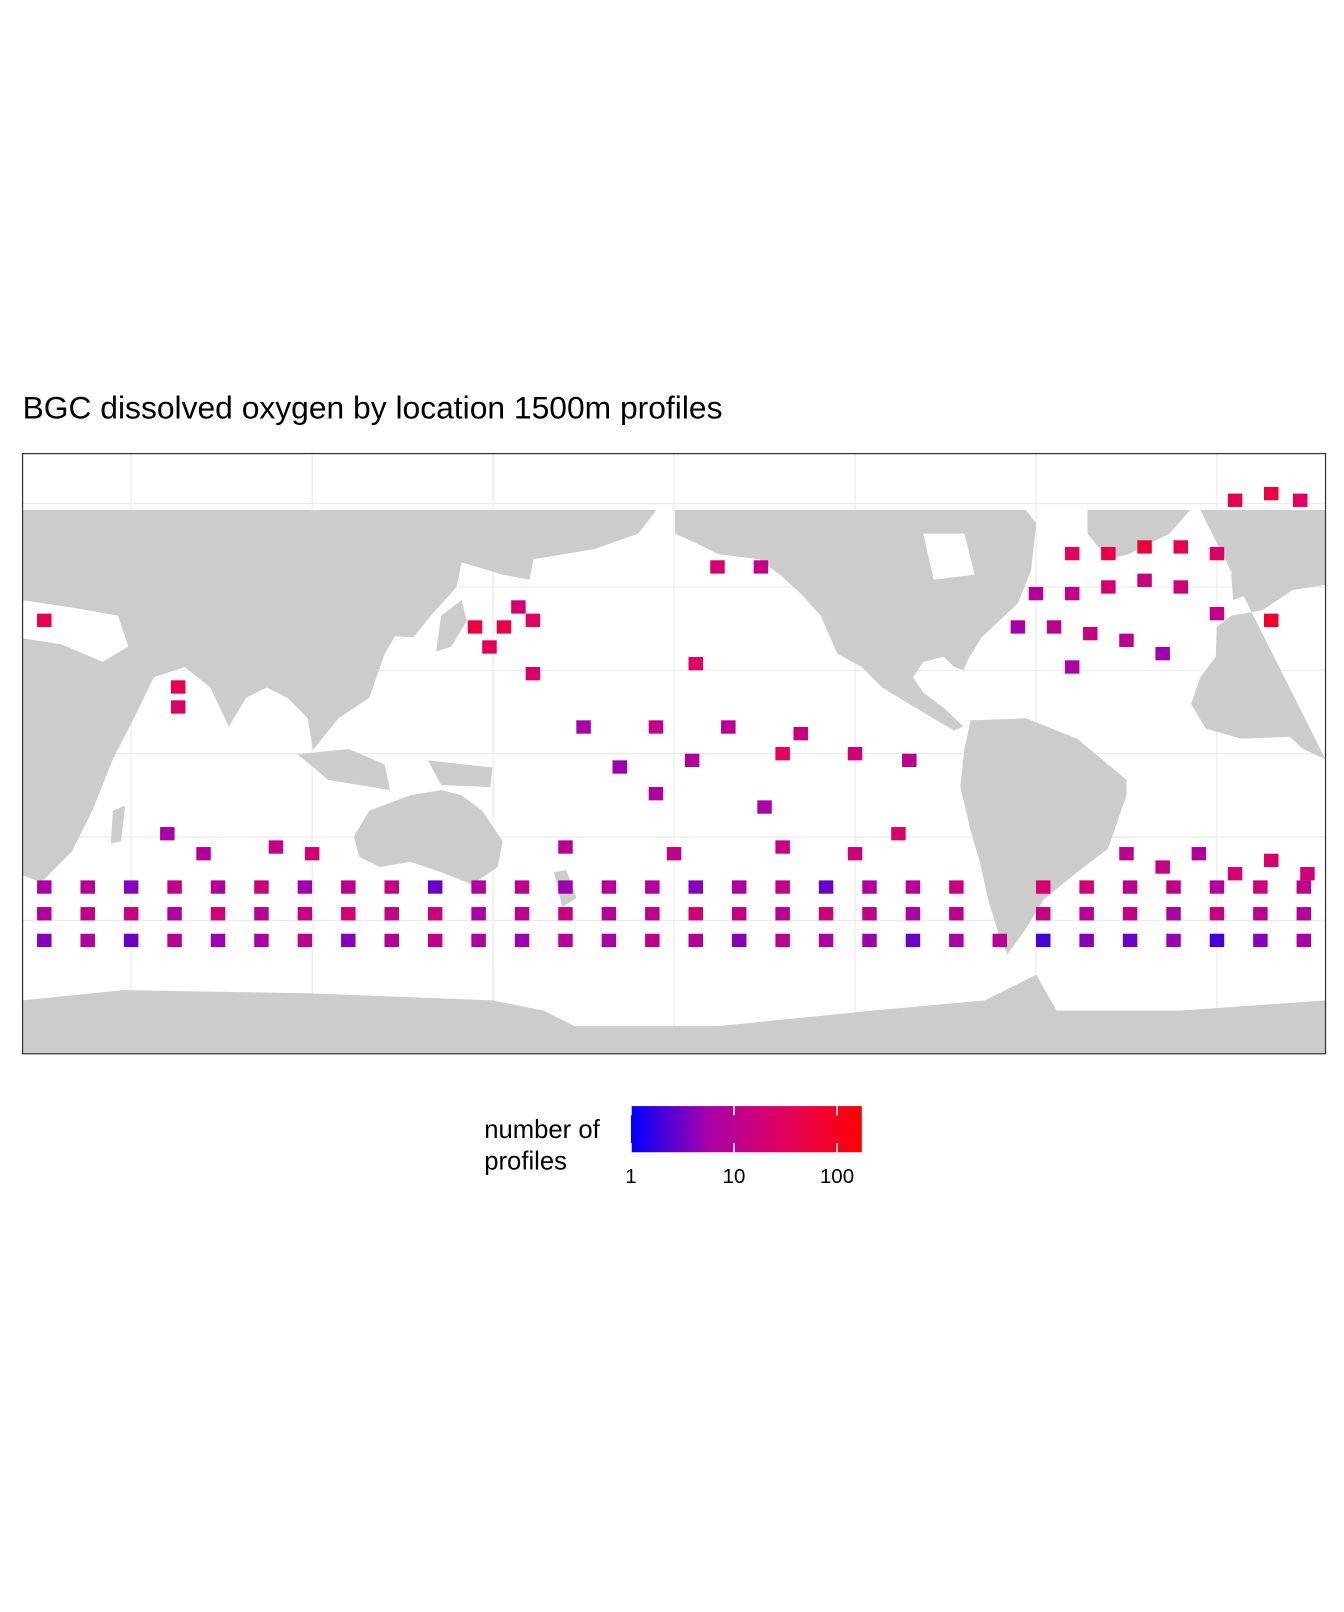 The width and height of the screenshot is (1344, 1612). I want to click on legend-title: number of profiles, so click(542, 1145).